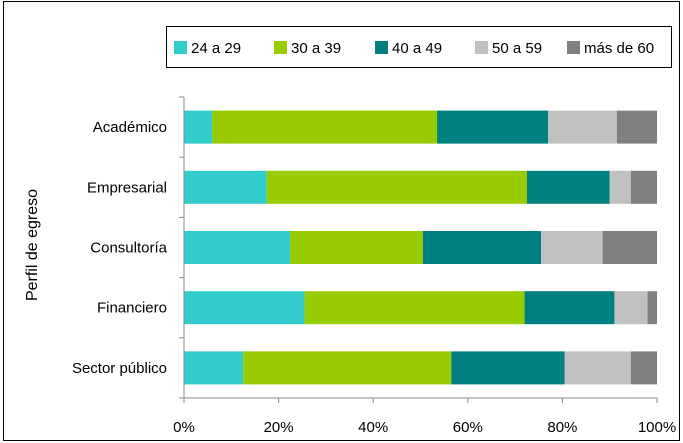 The width and height of the screenshot is (683, 443). I want to click on x-tick-label: 0%, so click(184, 427).